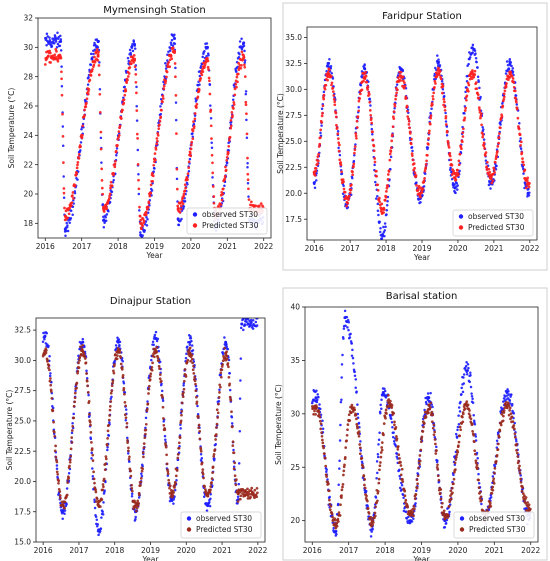 The image size is (550, 561). I want to click on y-tick-label: 28, so click(28, 76).